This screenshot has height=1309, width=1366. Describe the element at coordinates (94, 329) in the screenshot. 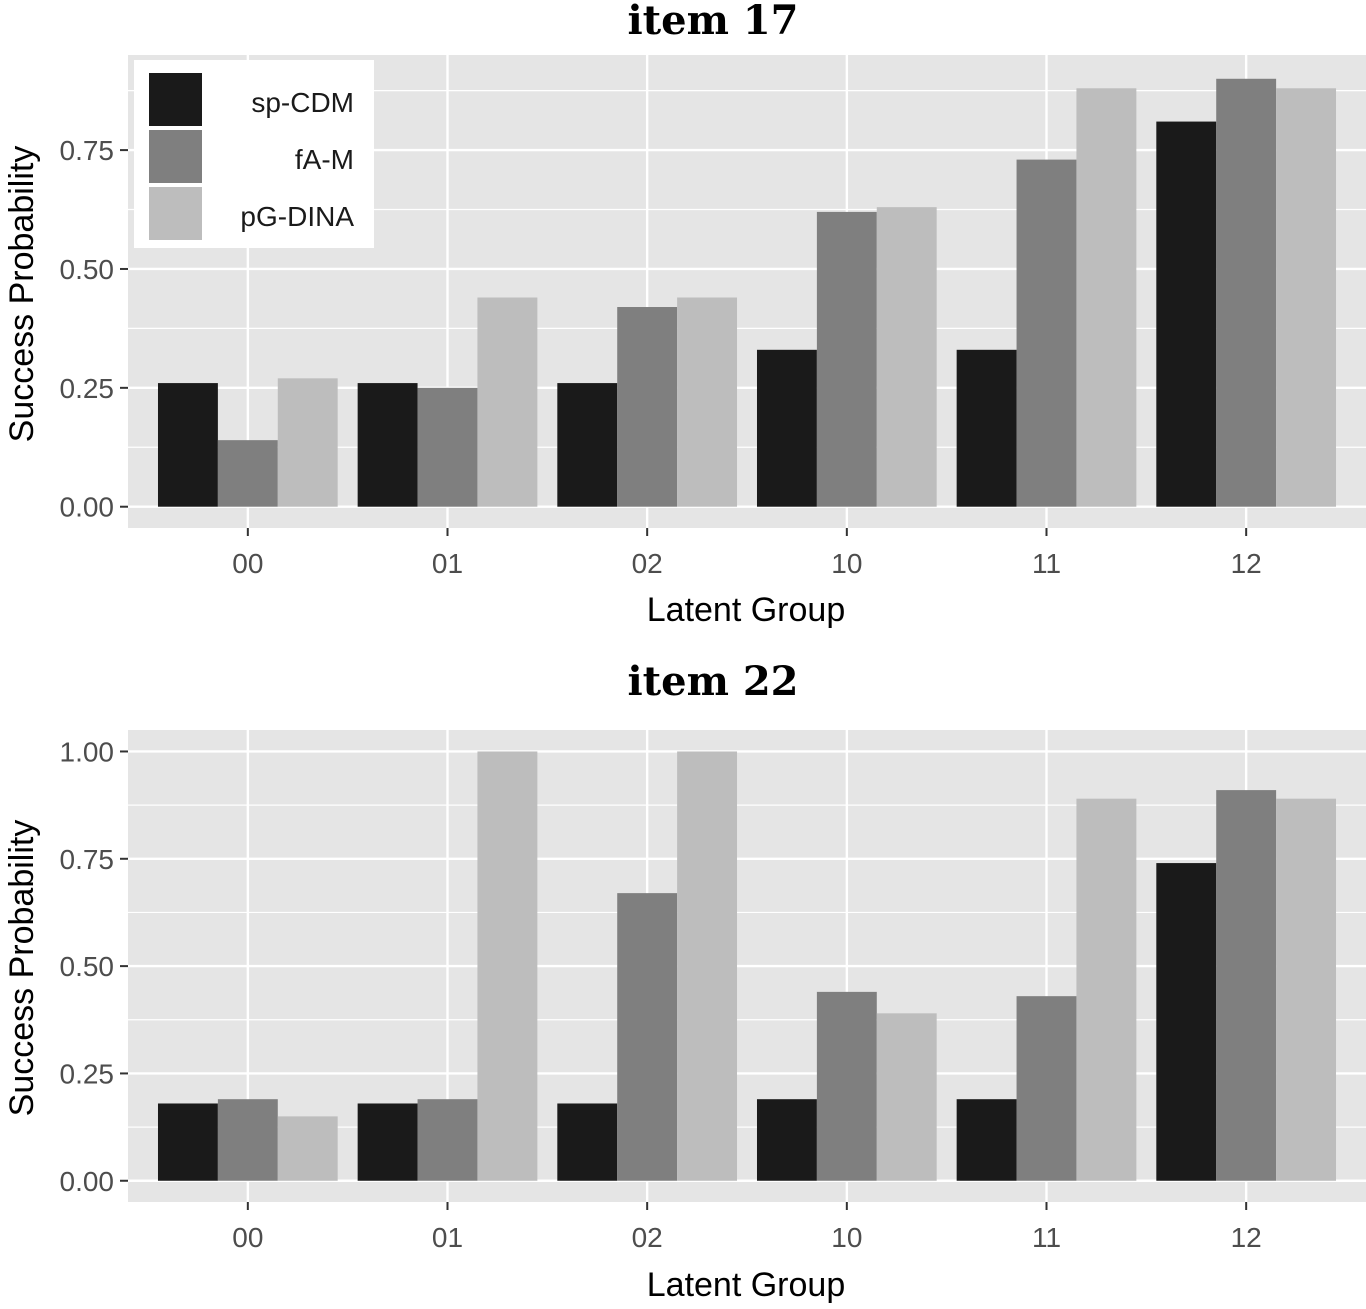

I see `y-axis-ticks: 0.00 0.25 0.50 0.75` at that location.